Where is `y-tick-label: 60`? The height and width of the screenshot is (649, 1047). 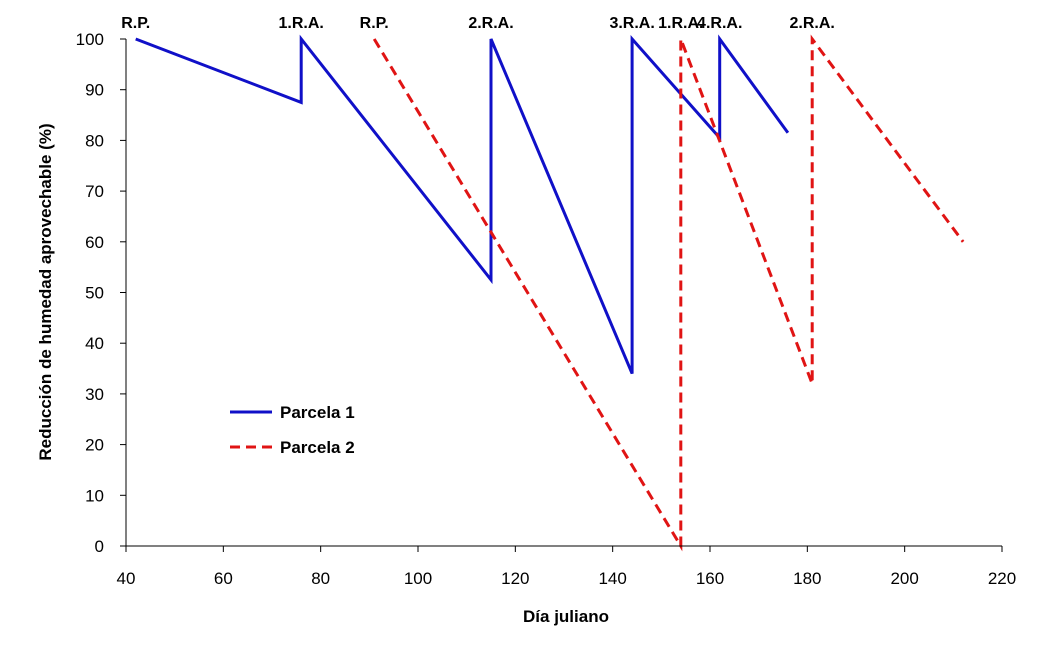 y-tick-label: 60 is located at coordinates (94, 242).